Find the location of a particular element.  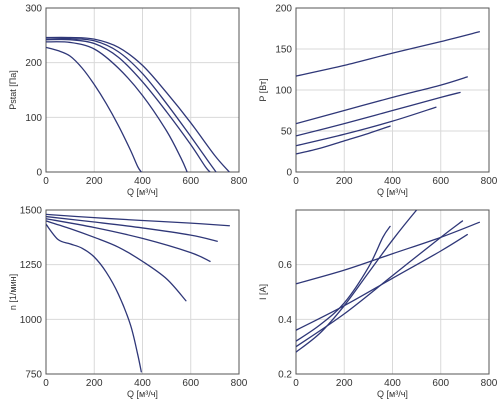

y-tick-label: 1250 is located at coordinates (31, 265).